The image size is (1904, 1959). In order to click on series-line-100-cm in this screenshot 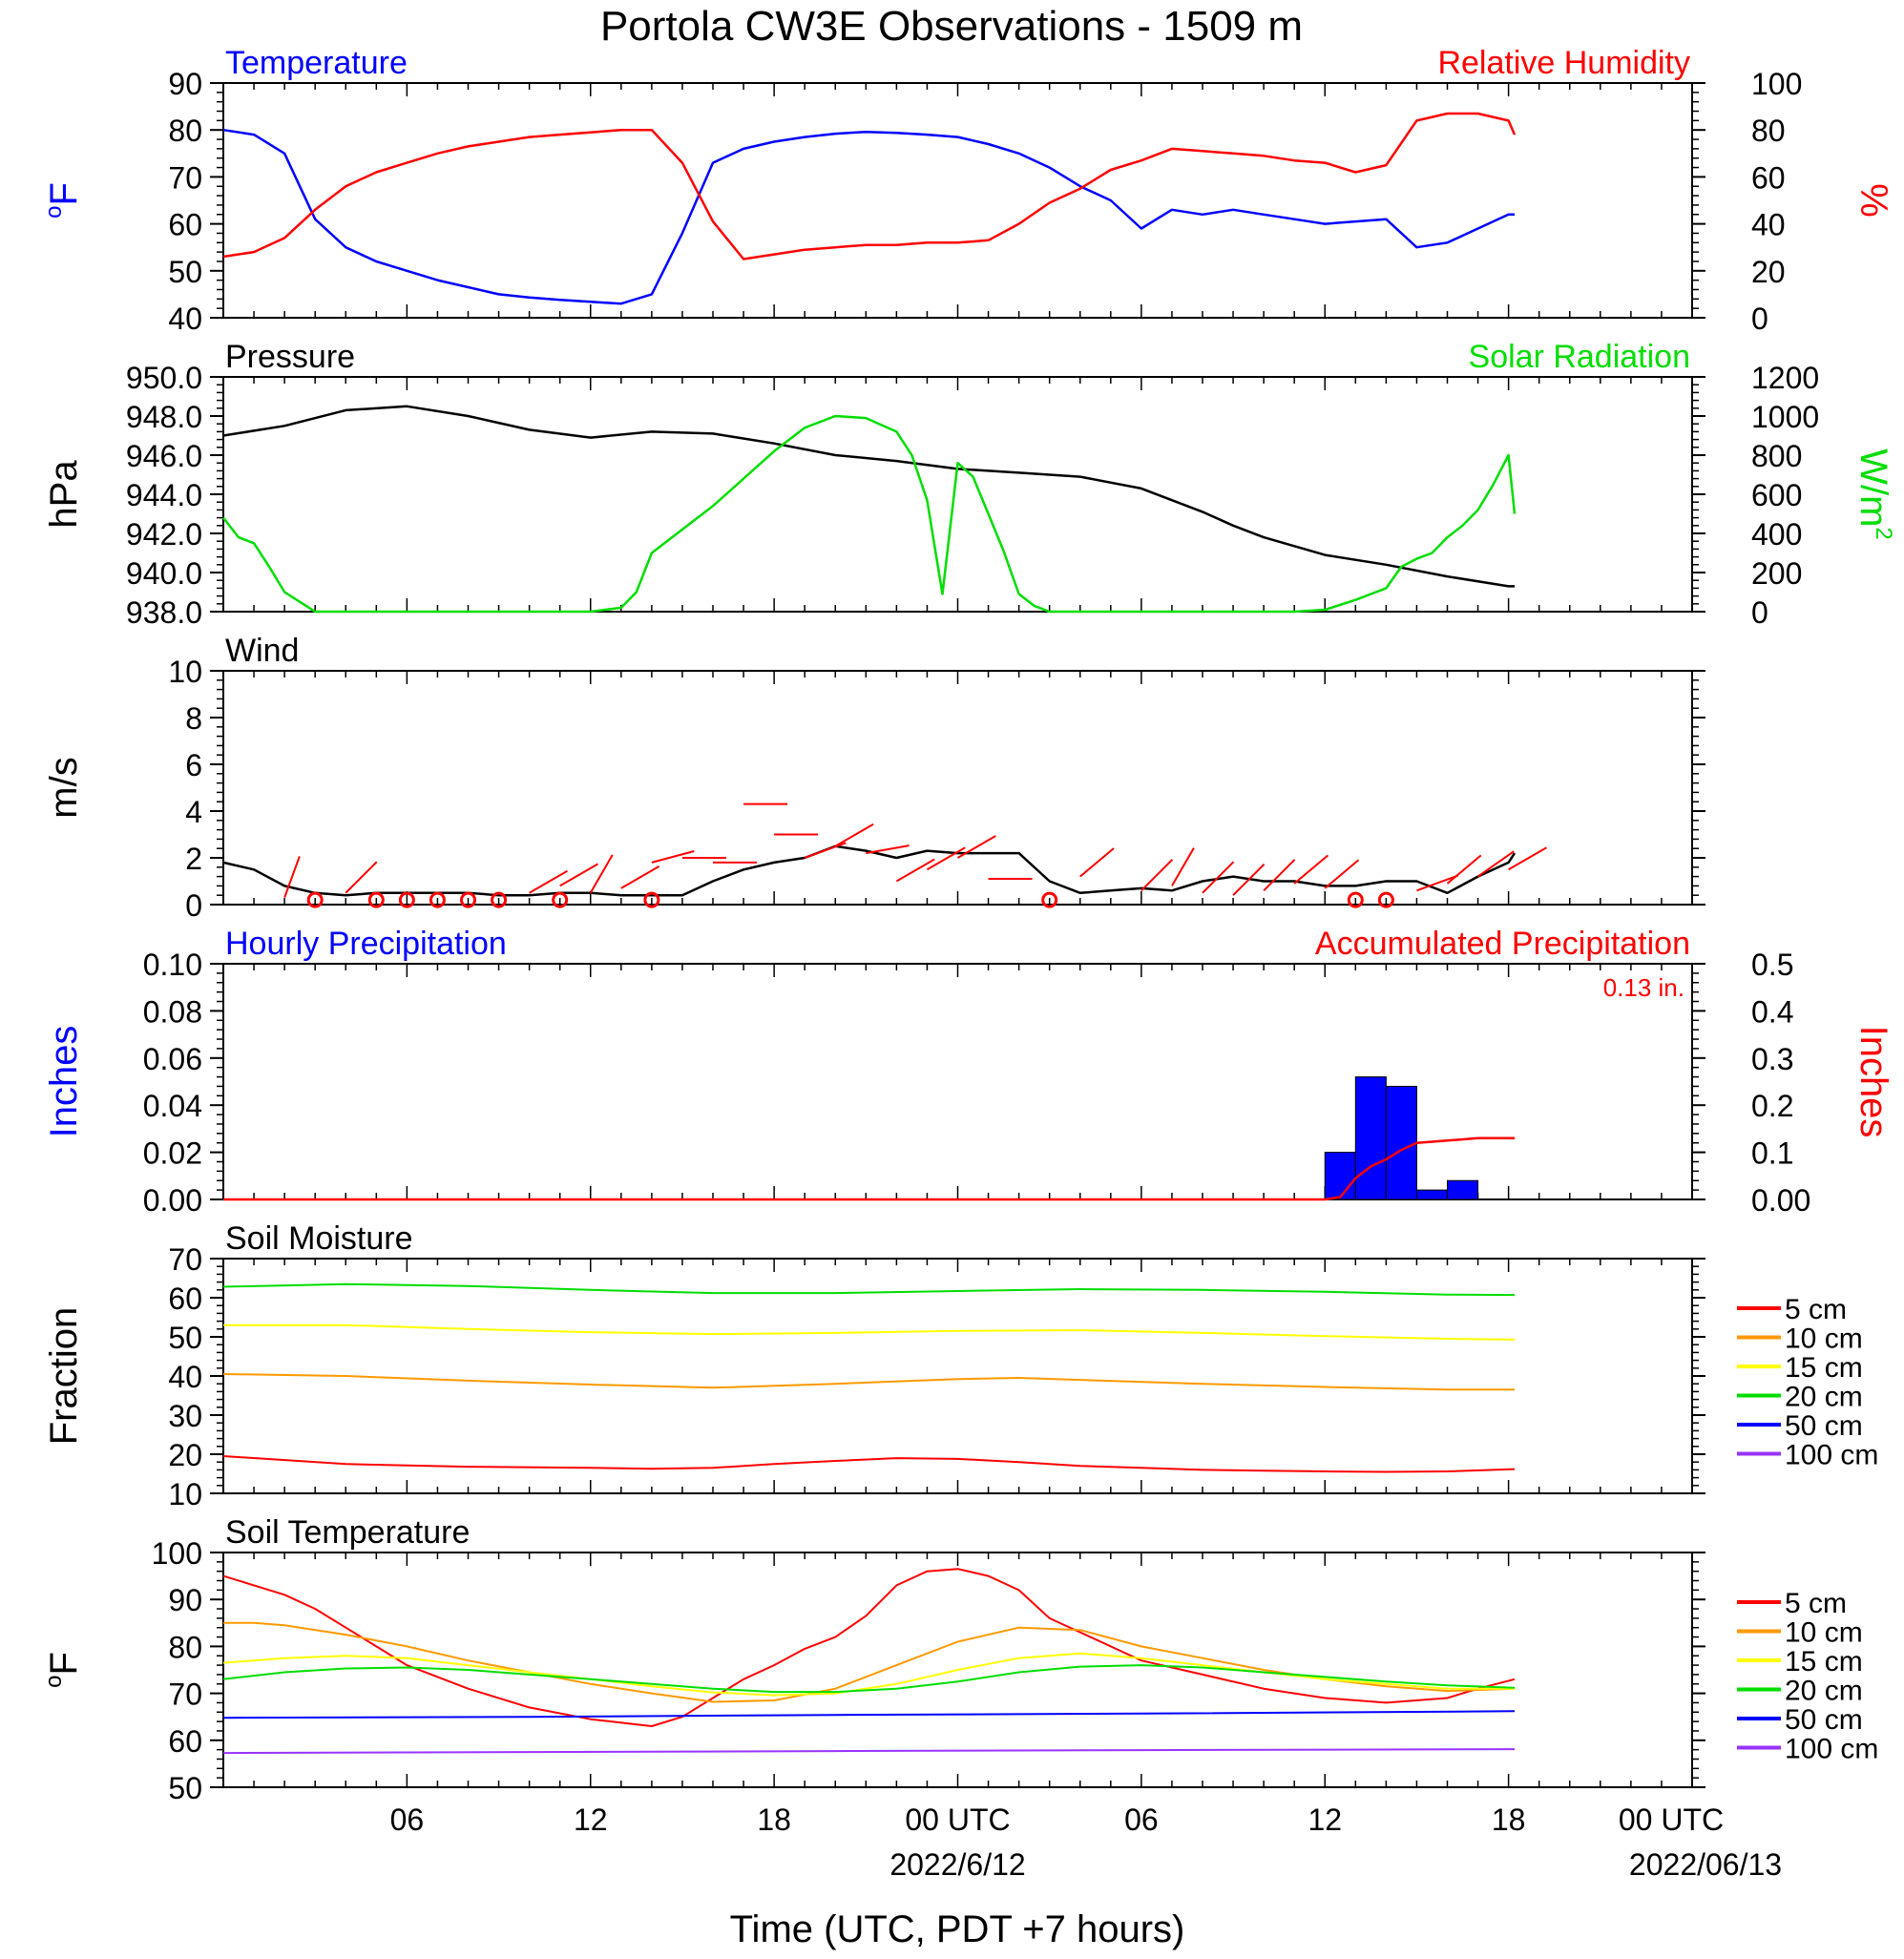, I will do `click(869, 1751)`.